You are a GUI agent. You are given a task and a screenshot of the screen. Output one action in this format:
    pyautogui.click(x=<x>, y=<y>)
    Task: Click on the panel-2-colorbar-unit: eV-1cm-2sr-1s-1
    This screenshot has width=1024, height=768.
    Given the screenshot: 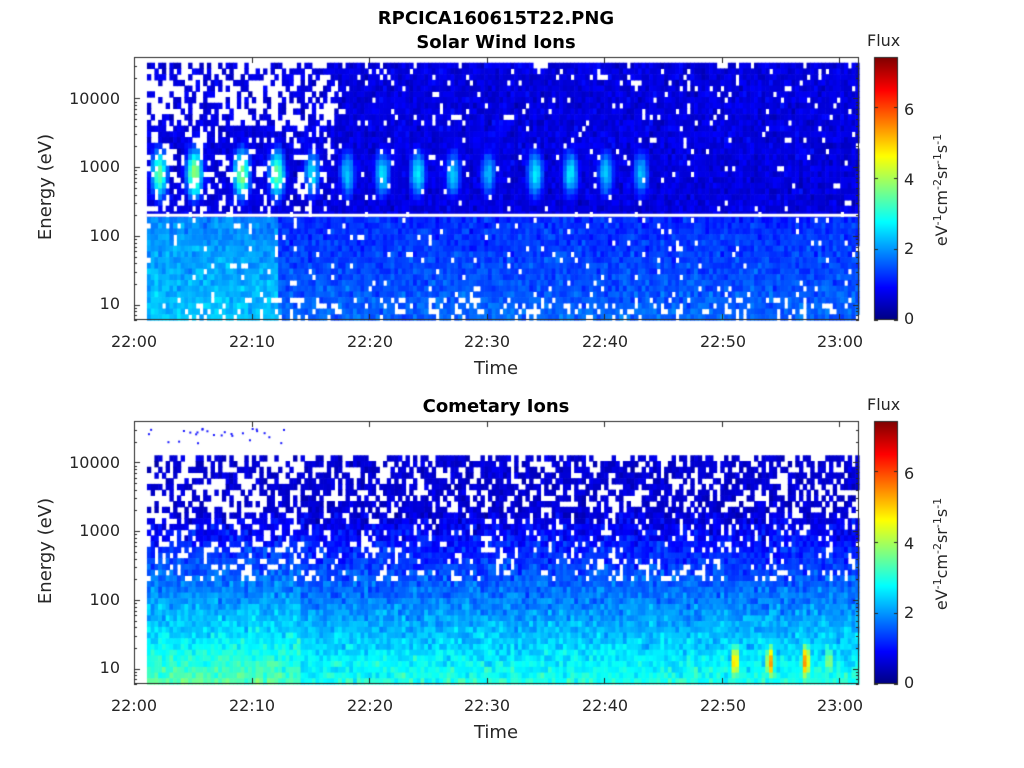 What is the action you would take?
    pyautogui.click(x=941, y=554)
    